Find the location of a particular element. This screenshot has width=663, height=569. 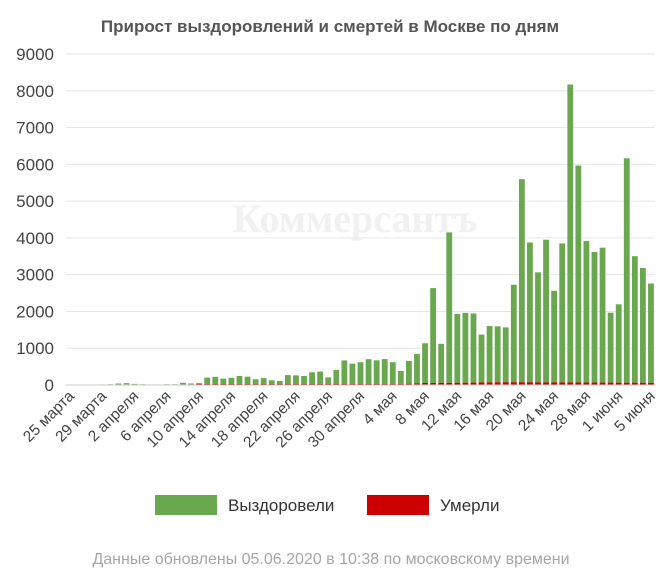

y-tick-label: 9000 is located at coordinates (35, 54).